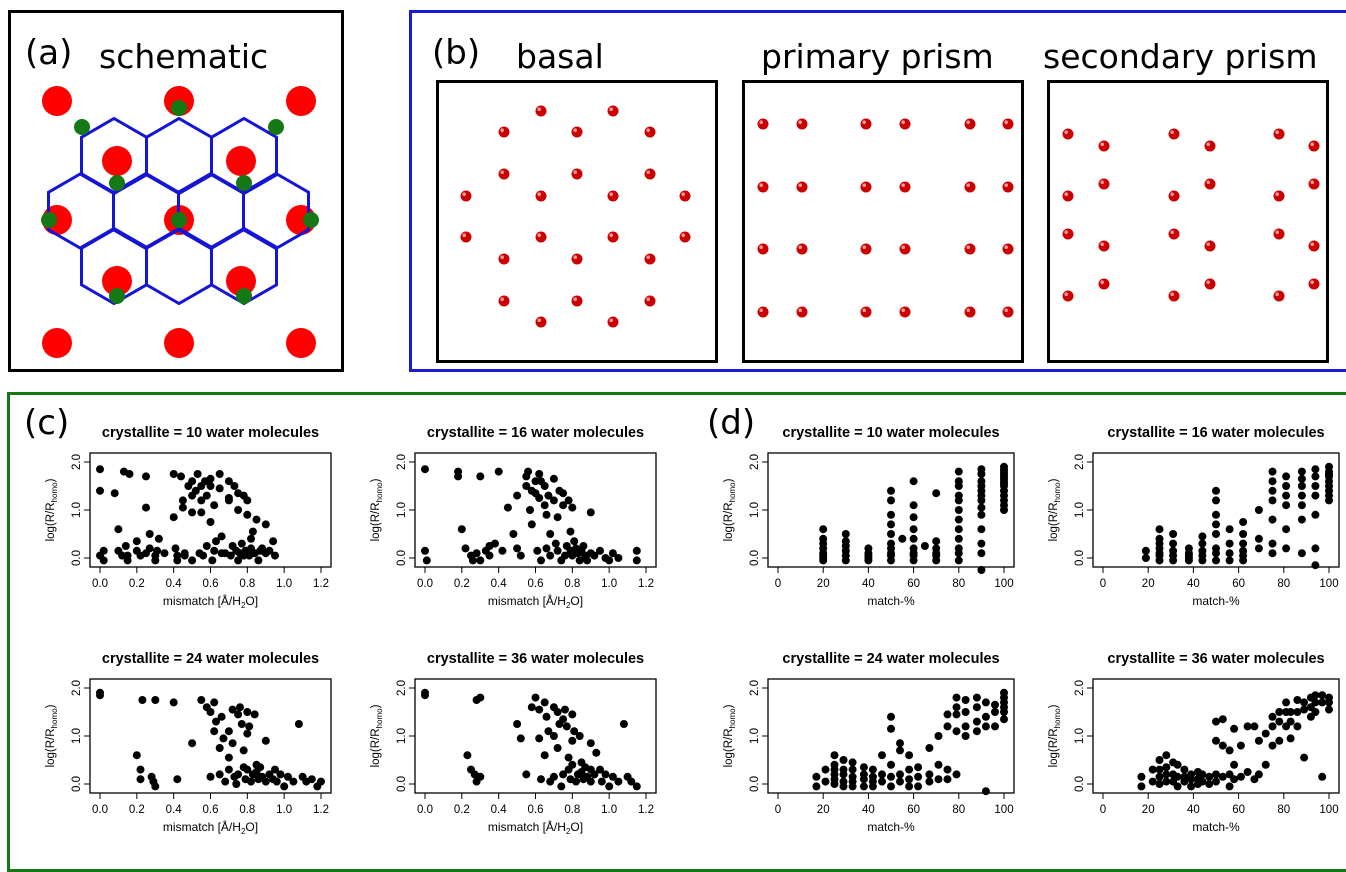  What do you see at coordinates (376, 480) in the screenshot?
I see `y-axis-label-part: )` at bounding box center [376, 480].